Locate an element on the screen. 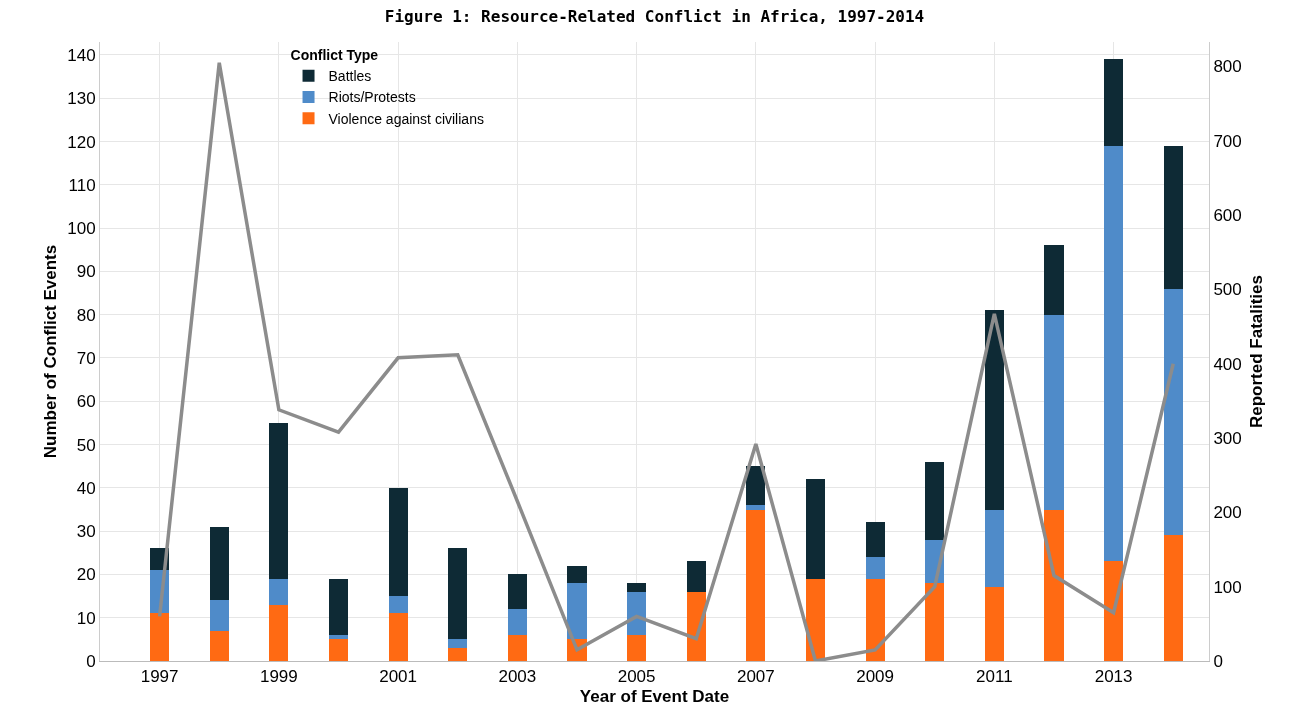  y-tick-label: 10 is located at coordinates (86, 618).